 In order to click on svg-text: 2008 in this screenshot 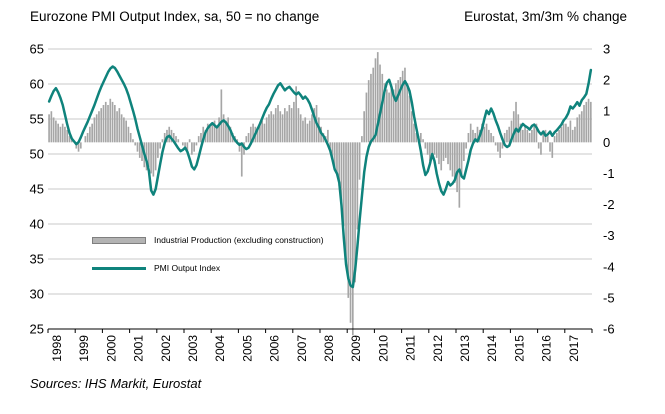, I will do `click(329, 348)`.